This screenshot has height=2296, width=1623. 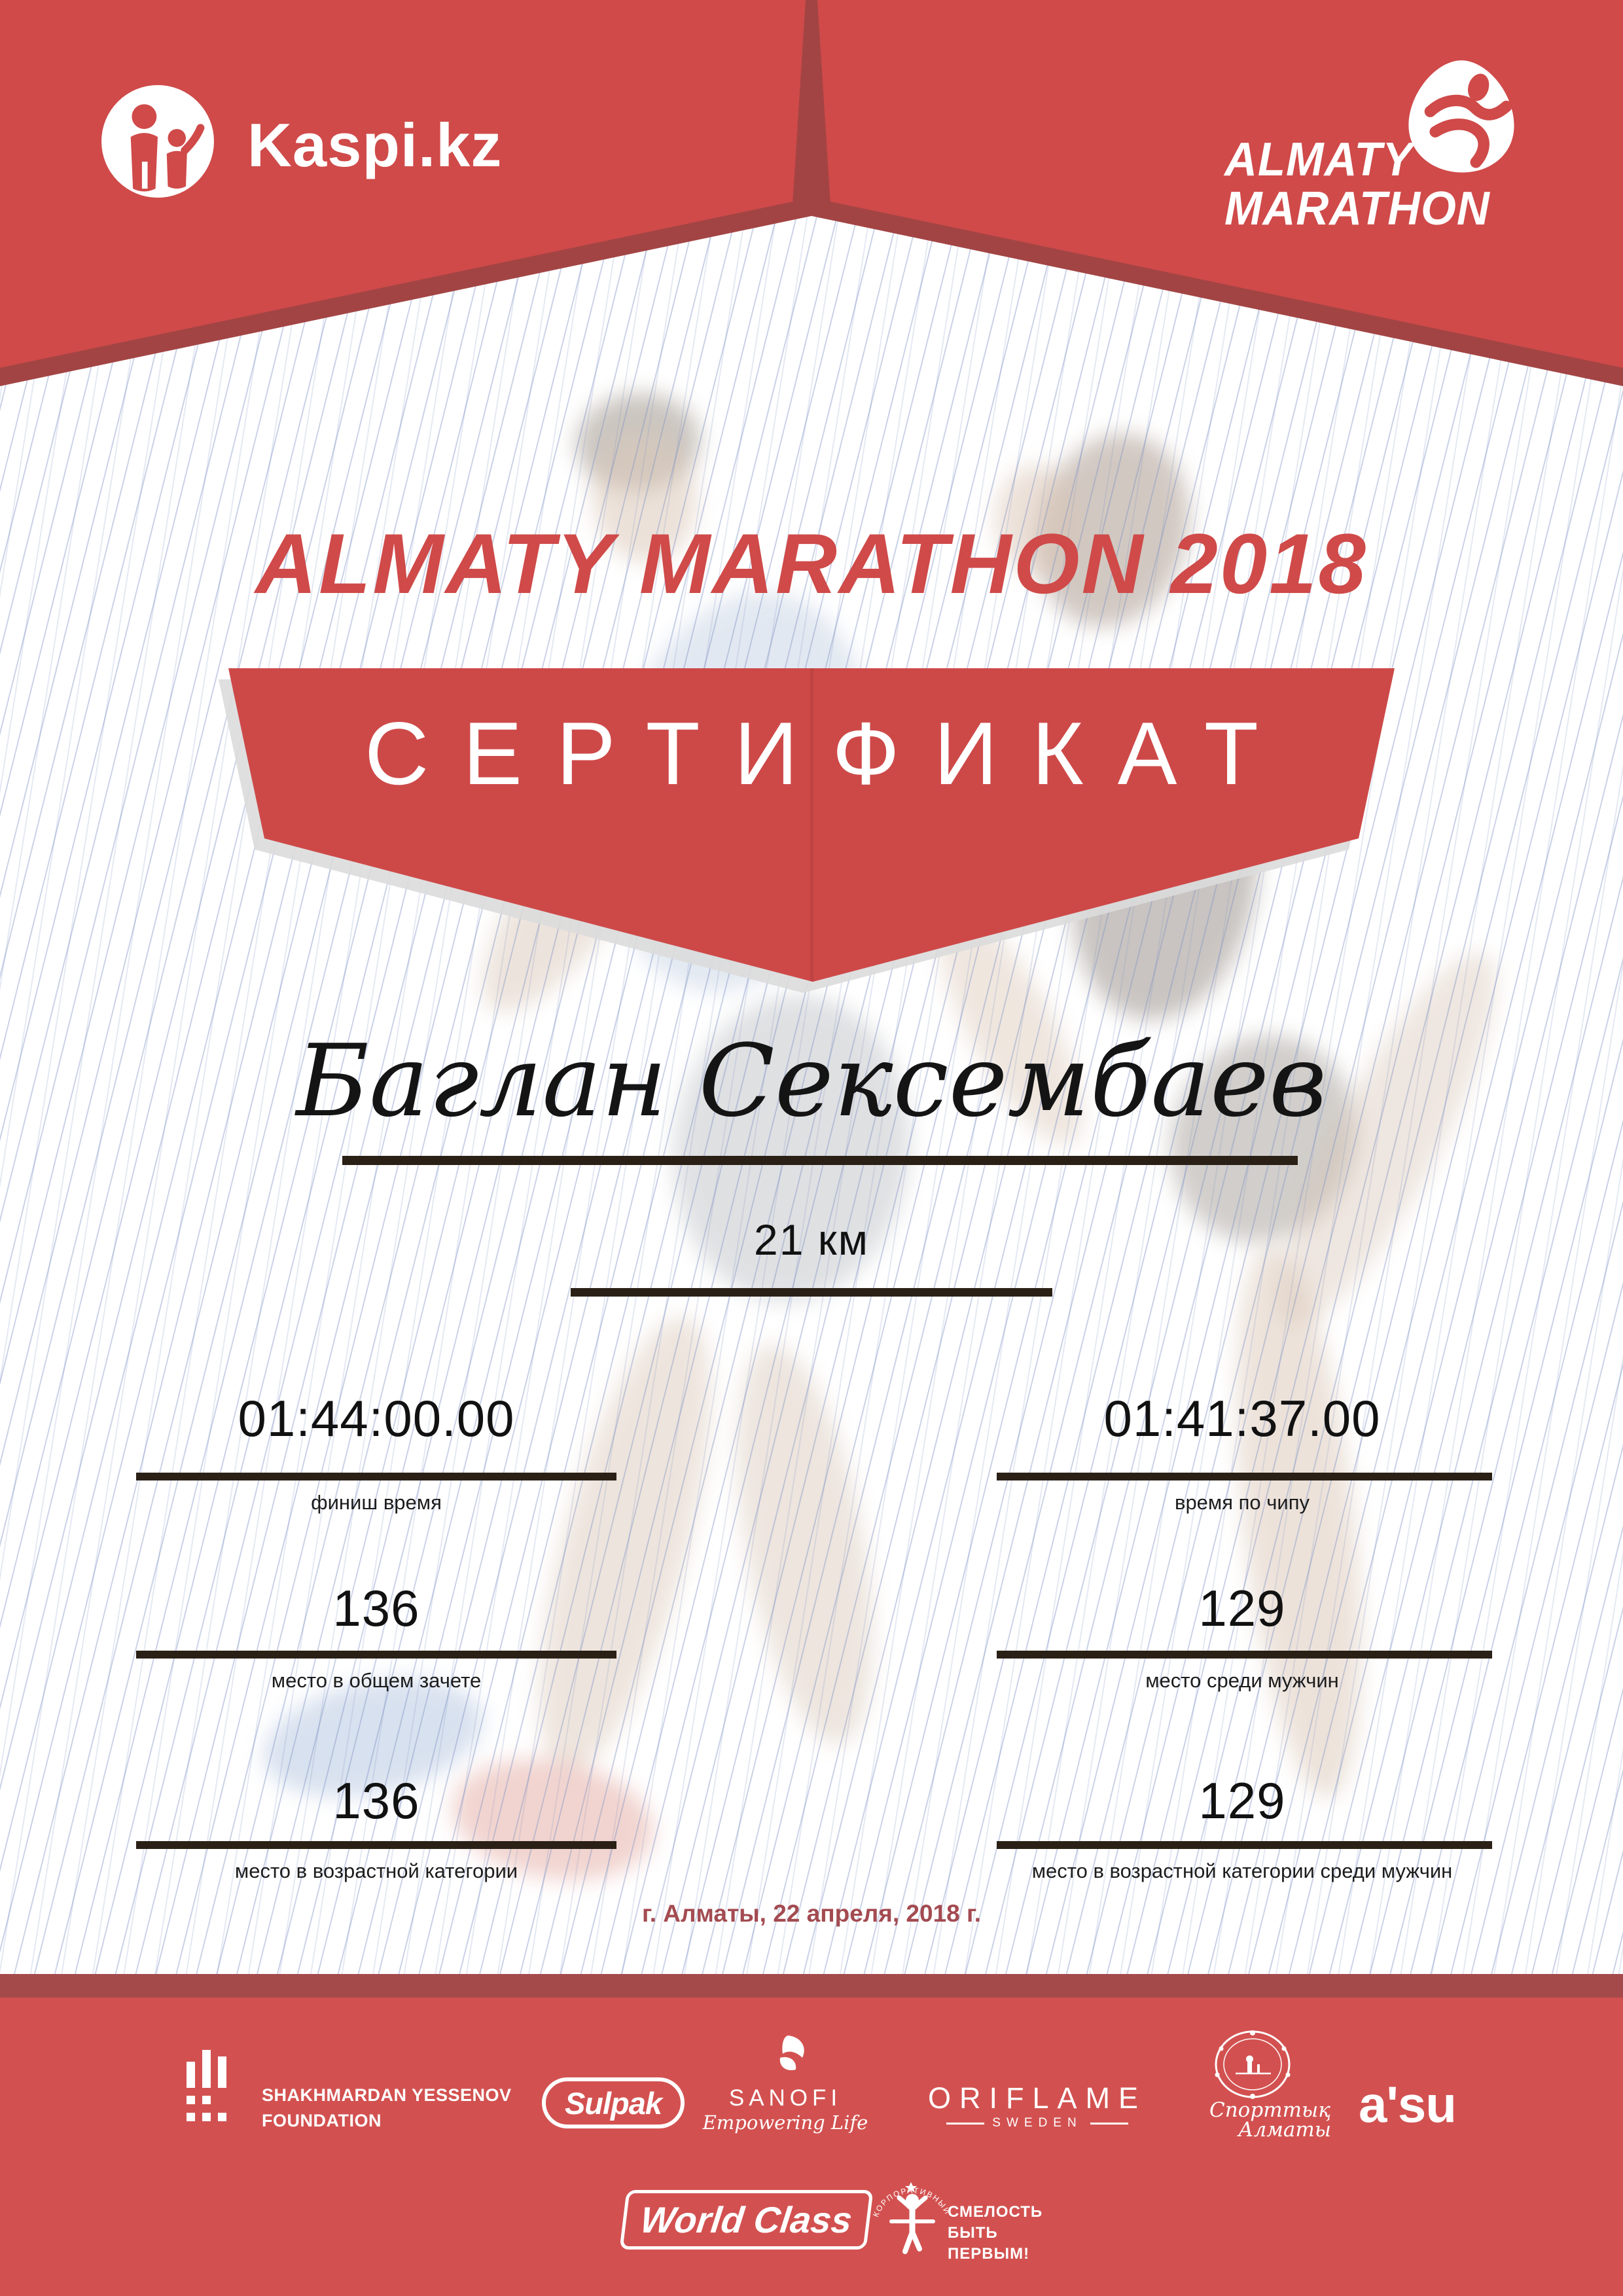 What do you see at coordinates (785, 2098) in the screenshot?
I see `sanofi-logo-text: SANOFI` at bounding box center [785, 2098].